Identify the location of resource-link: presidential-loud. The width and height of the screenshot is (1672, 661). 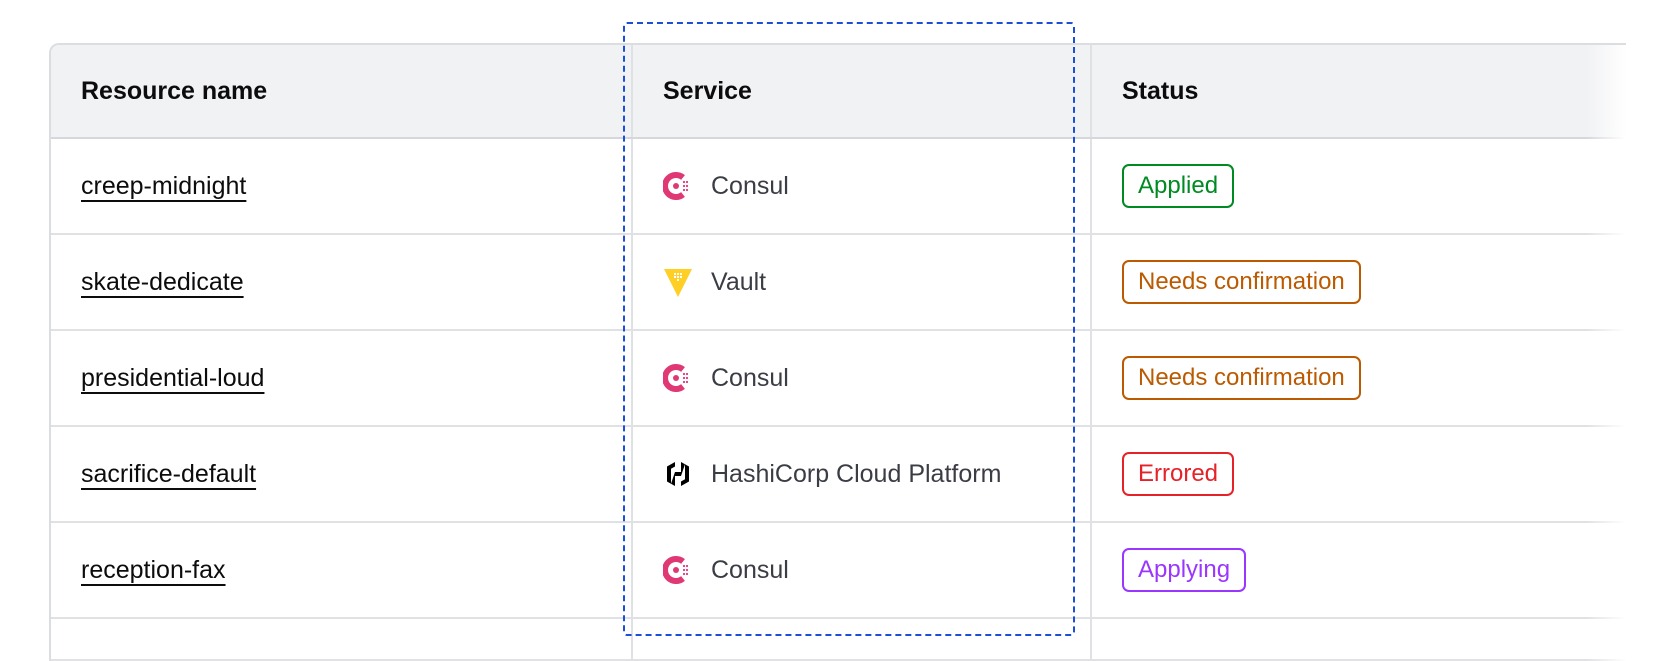
(173, 377).